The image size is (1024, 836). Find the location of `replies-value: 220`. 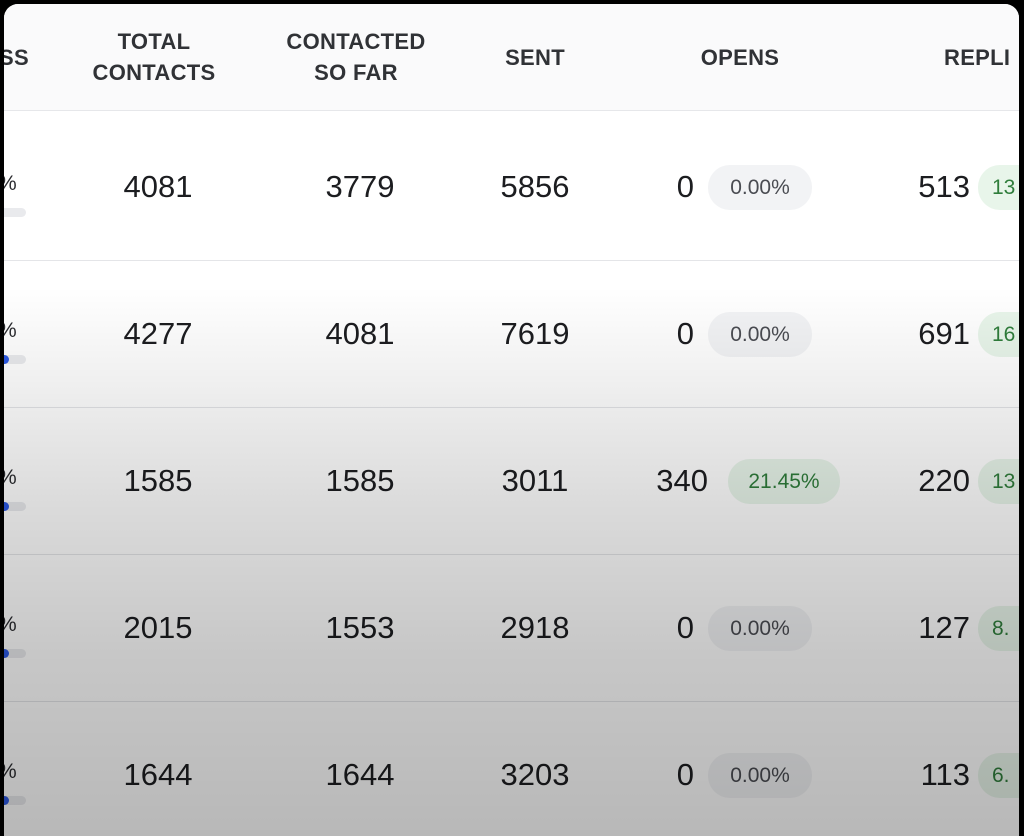

replies-value: 220 is located at coordinates (944, 480).